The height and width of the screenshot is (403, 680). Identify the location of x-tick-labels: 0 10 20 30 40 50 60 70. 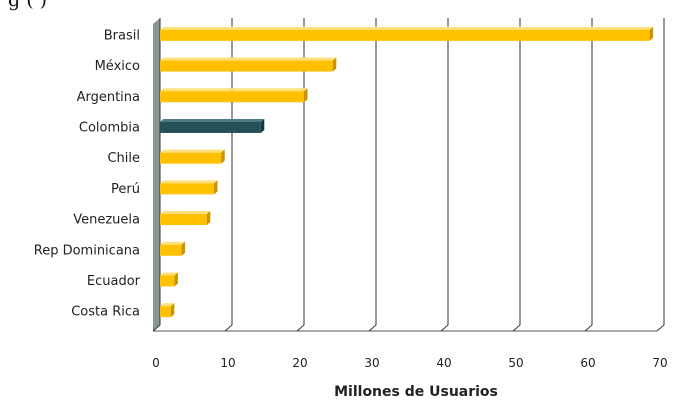
(409, 363).